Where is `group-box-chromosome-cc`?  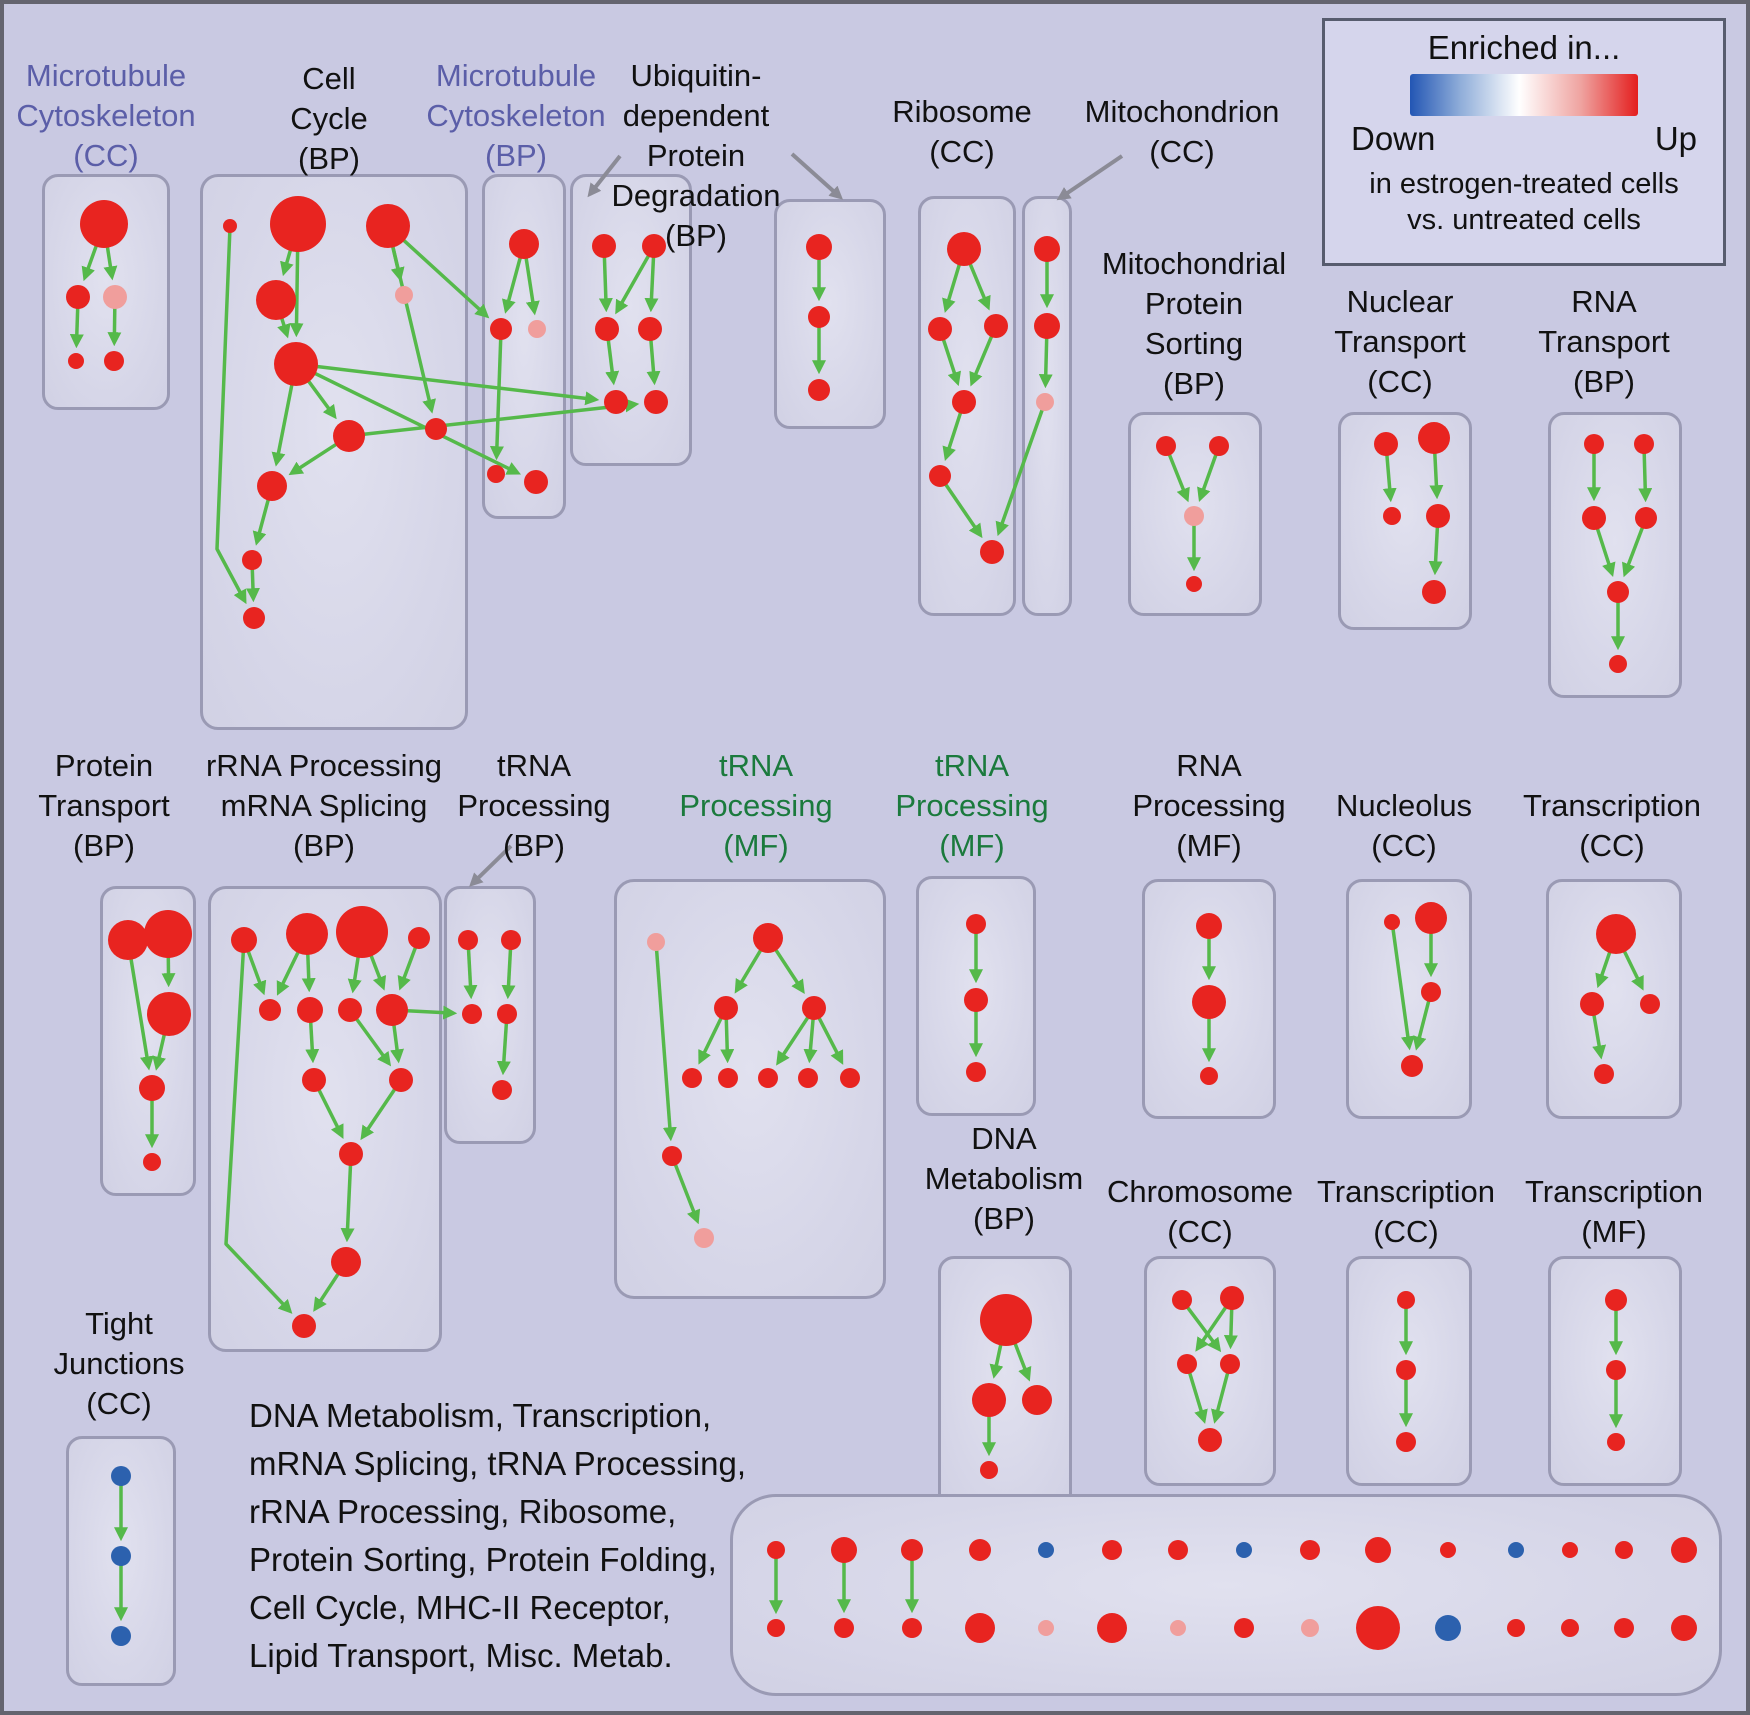
group-box-chromosome-cc is located at coordinates (1210, 1371).